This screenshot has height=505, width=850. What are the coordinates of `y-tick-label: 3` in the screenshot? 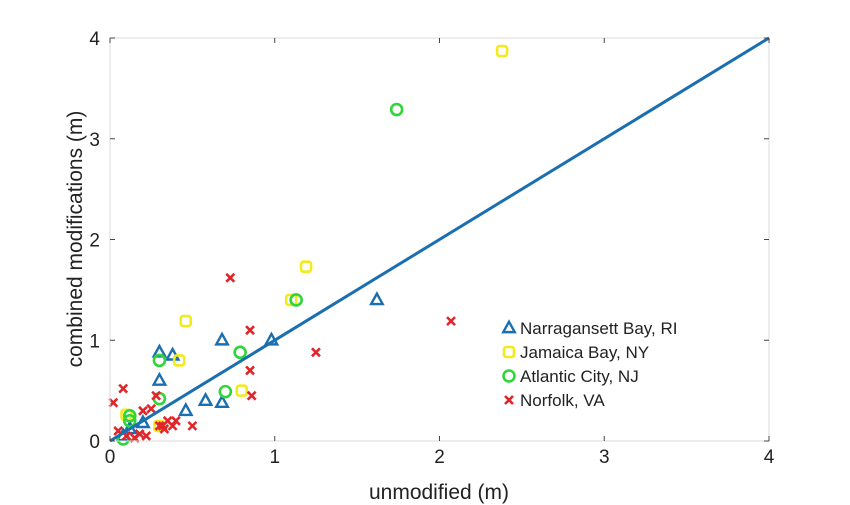 It's located at (94, 140).